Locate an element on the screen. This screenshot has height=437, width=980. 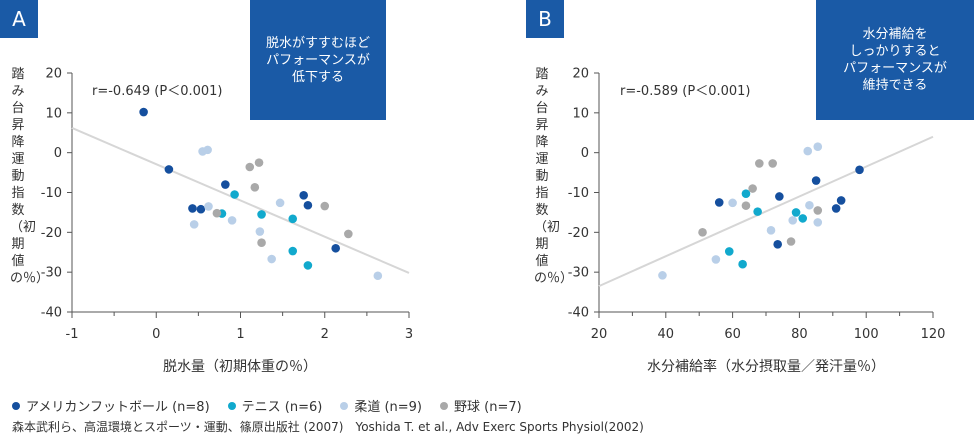
legend-label-tennis: テニス (n=6) is located at coordinates (282, 407).